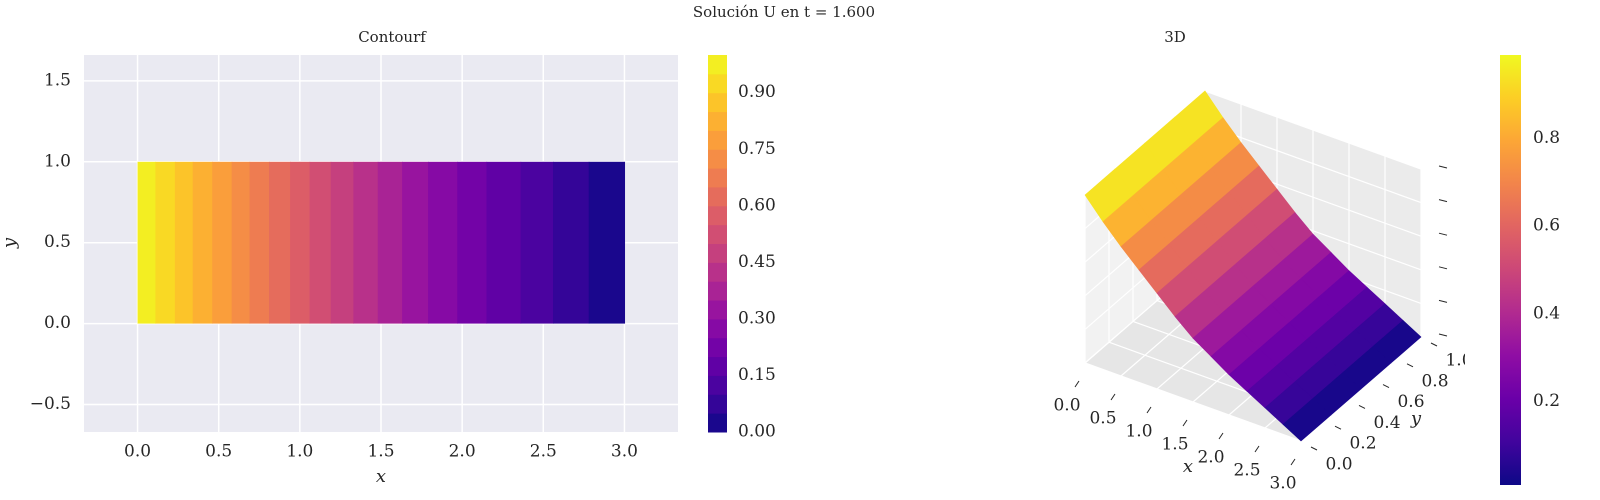 The height and width of the screenshot is (500, 1600). I want to click on colorbar-tick-label: 0.00, so click(757, 432).